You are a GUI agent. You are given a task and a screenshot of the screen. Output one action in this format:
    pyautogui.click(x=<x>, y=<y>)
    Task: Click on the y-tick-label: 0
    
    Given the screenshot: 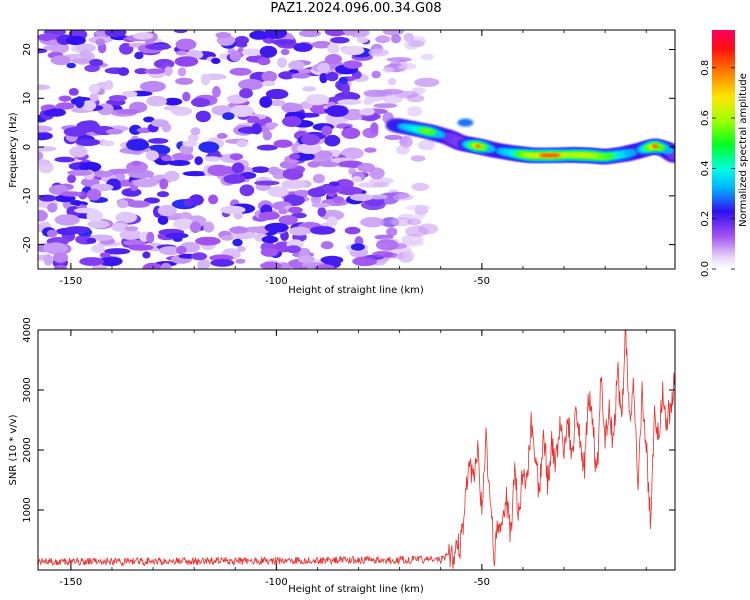 What is the action you would take?
    pyautogui.click(x=27, y=147)
    